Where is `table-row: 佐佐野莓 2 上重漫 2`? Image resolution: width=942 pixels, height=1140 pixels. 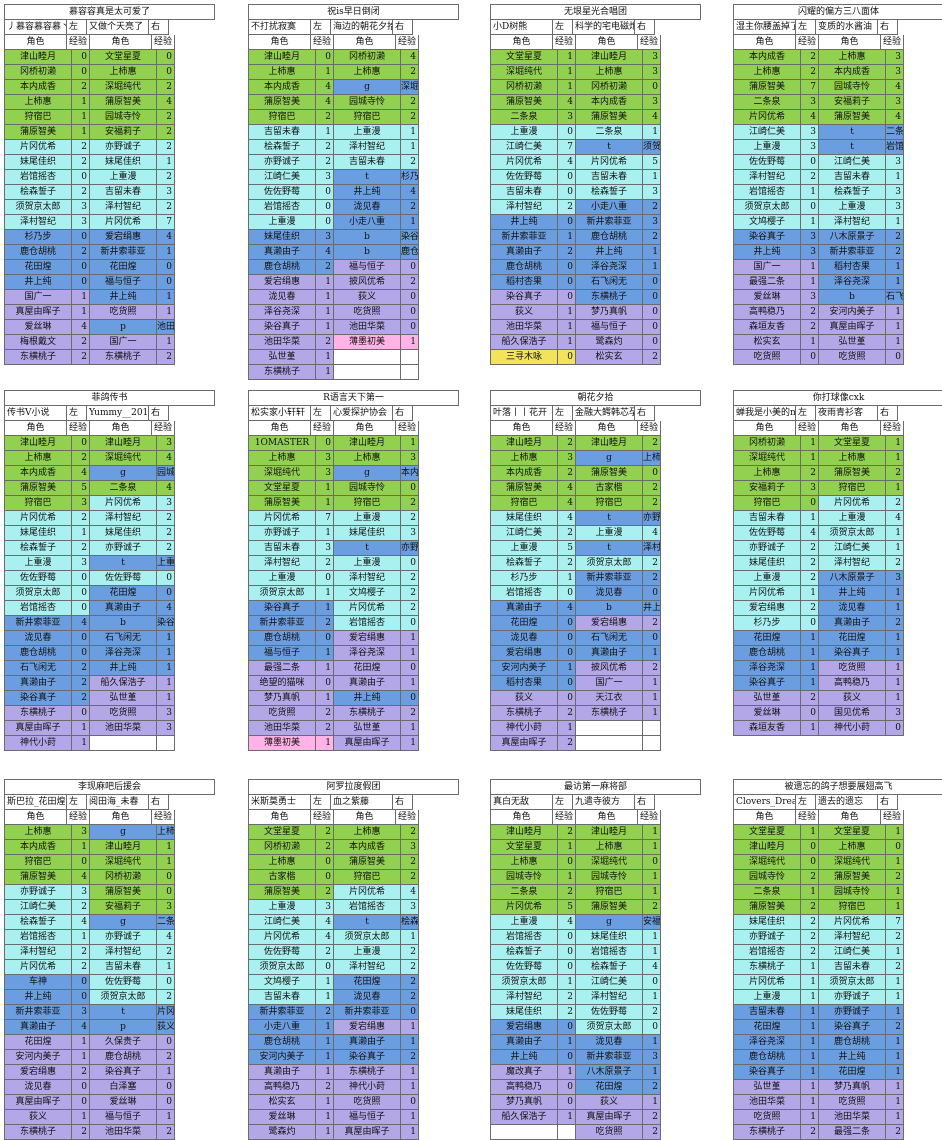 table-row: 佐佐野莓 2 上重漫 2 is located at coordinates (354, 952).